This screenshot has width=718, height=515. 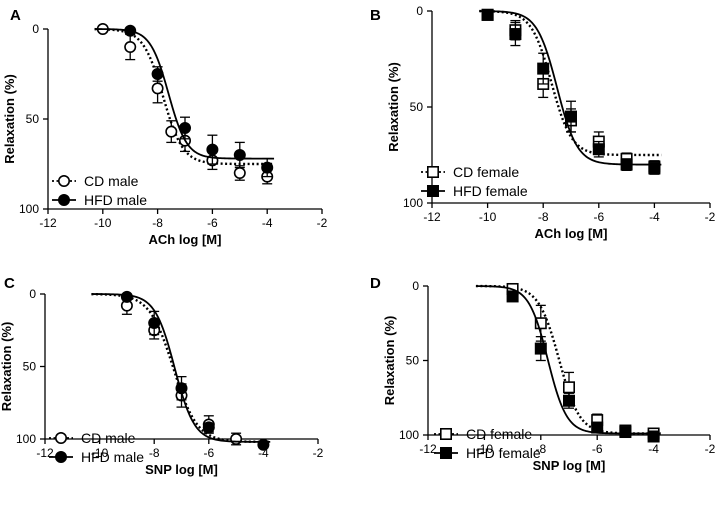 What do you see at coordinates (375, 283) in the screenshot?
I see `panel-letter: D` at bounding box center [375, 283].